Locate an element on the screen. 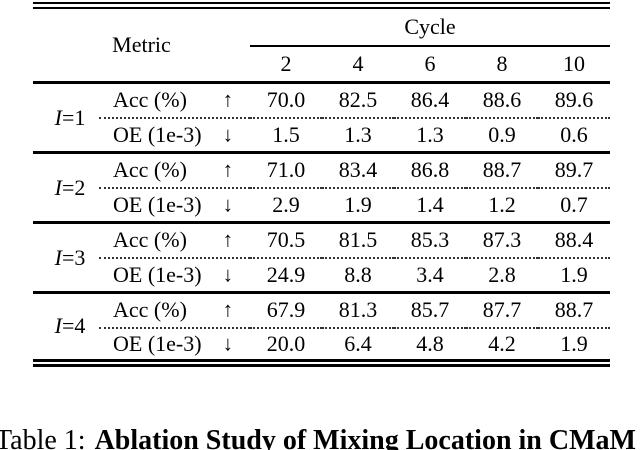 This screenshot has width=640, height=450. value-cell: 71.0 is located at coordinates (286, 170).